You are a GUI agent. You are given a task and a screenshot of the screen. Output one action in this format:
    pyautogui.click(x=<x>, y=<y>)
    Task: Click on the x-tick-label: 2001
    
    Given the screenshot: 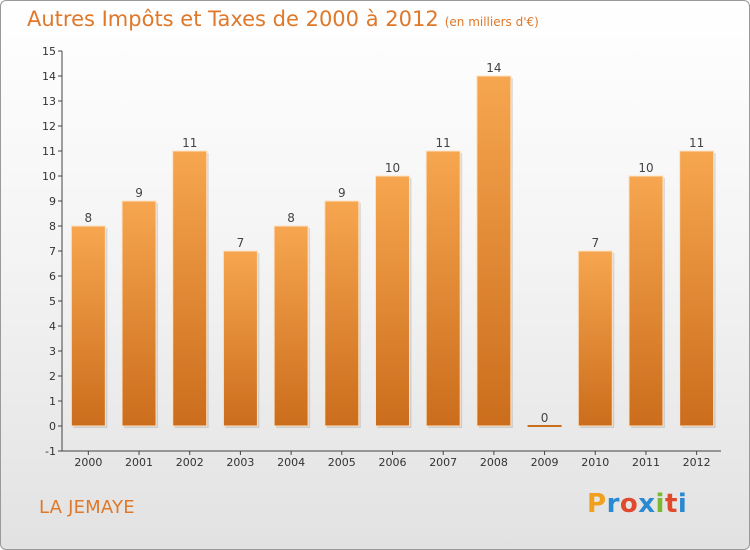 What is the action you would take?
    pyautogui.click(x=139, y=462)
    